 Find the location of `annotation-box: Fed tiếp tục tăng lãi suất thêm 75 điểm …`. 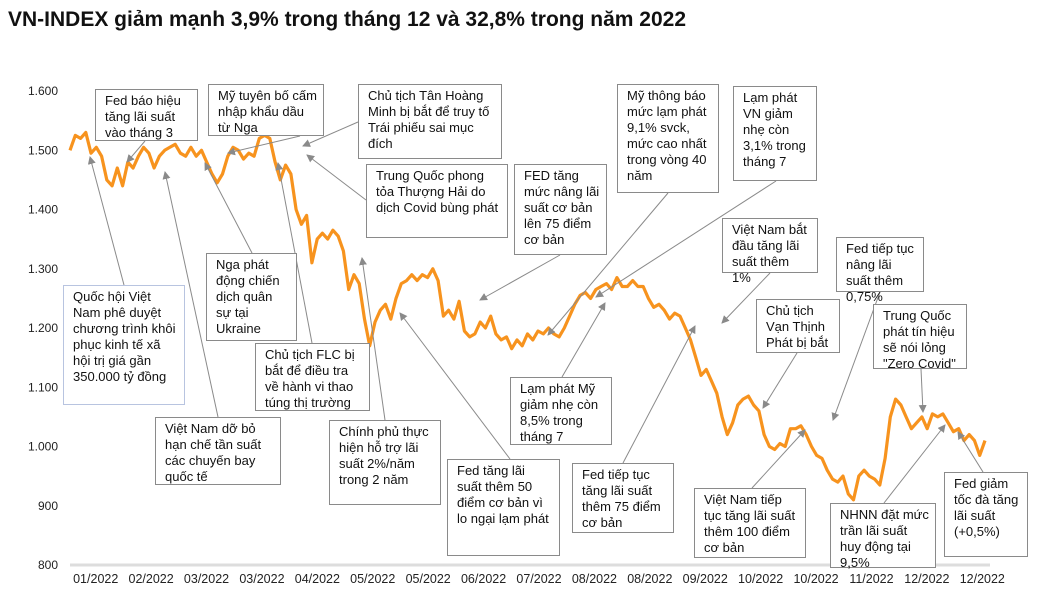

annotation-box: Fed tiếp tục tăng lãi suất thêm 75 điểm … is located at coordinates (623, 498).